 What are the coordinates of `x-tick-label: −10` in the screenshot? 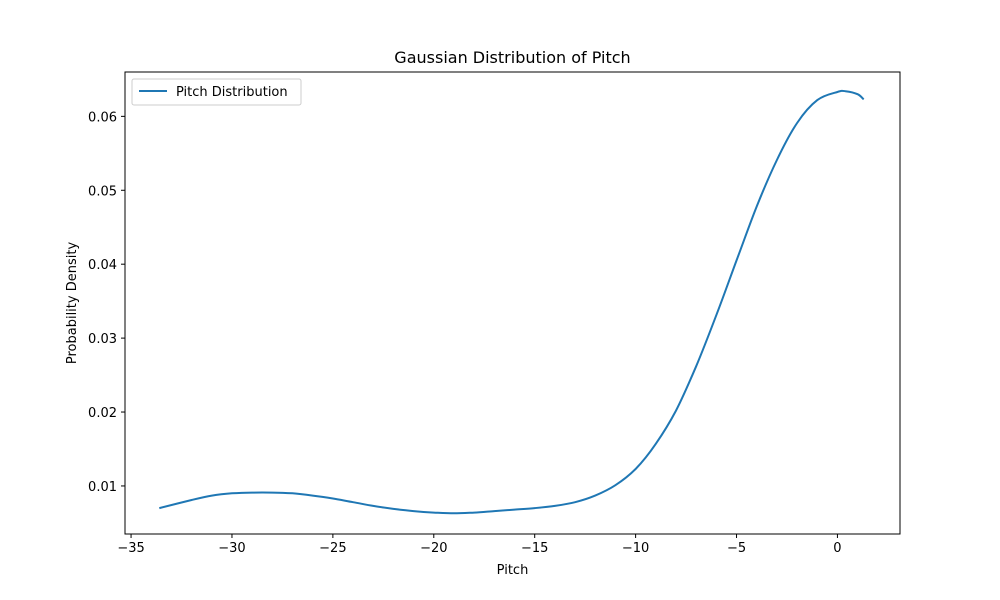 It's located at (635, 548).